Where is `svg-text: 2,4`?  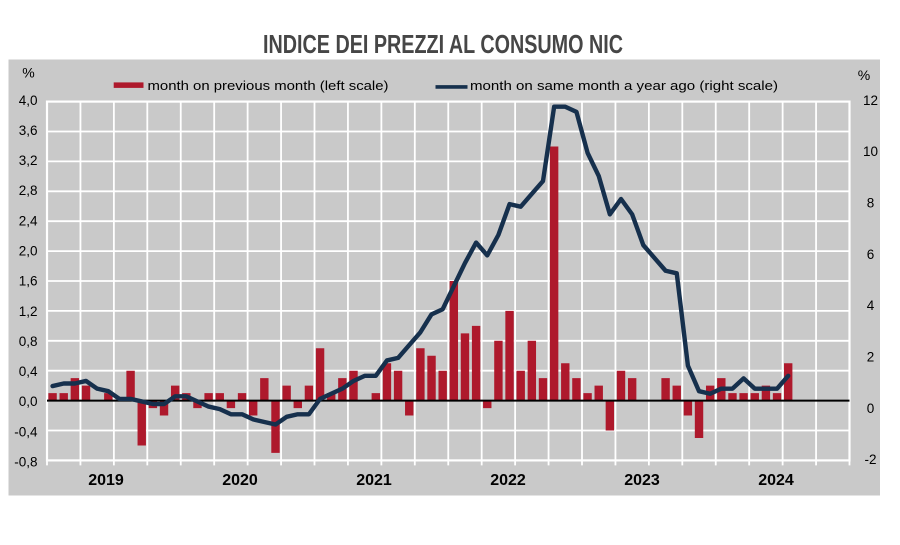
svg-text: 2,4 is located at coordinates (28, 220).